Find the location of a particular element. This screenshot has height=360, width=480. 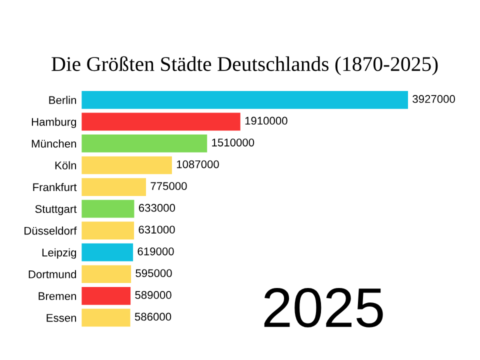

data-label: 595000 is located at coordinates (154, 273).